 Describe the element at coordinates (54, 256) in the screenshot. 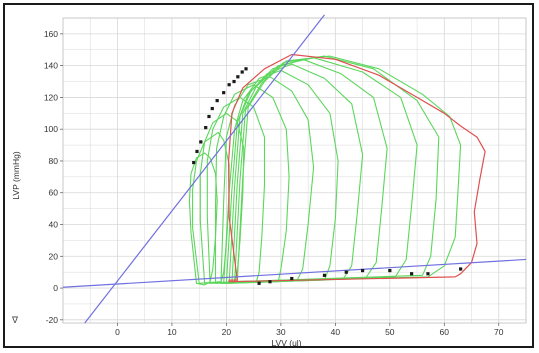

I see `y-tick-label: 20` at that location.